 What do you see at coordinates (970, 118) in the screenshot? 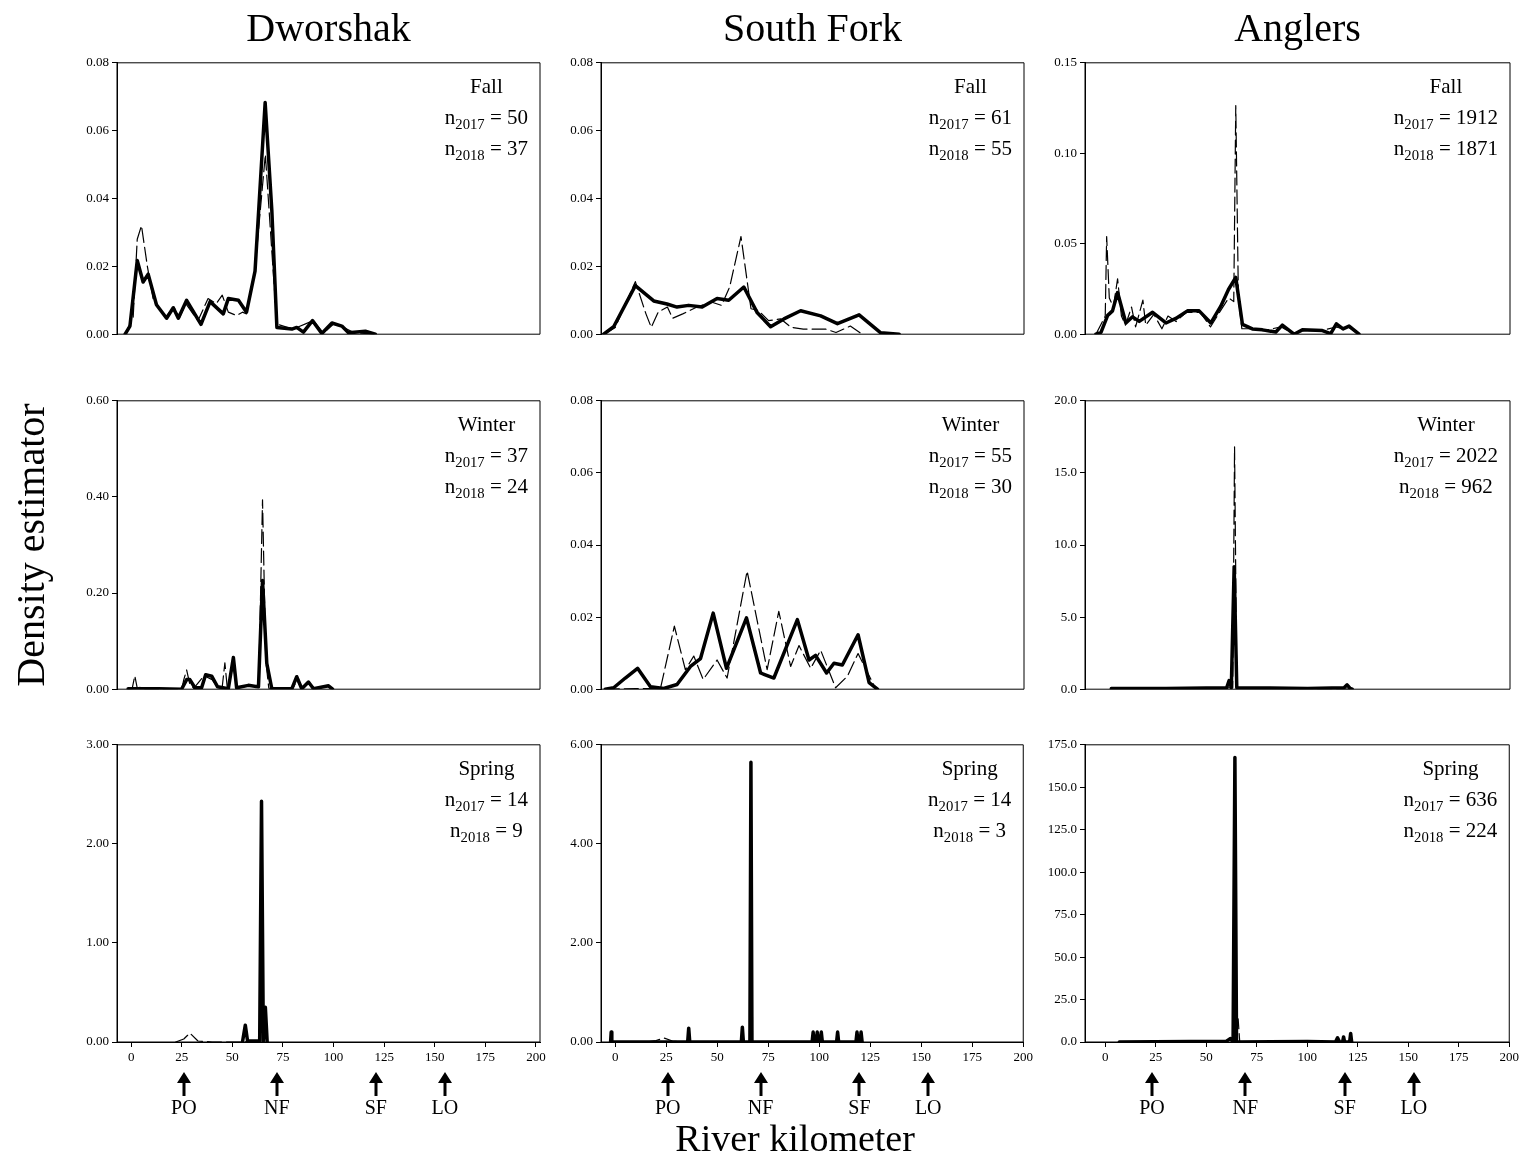
I see `annotation: n$_{2017}$ = 61` at bounding box center [970, 118].